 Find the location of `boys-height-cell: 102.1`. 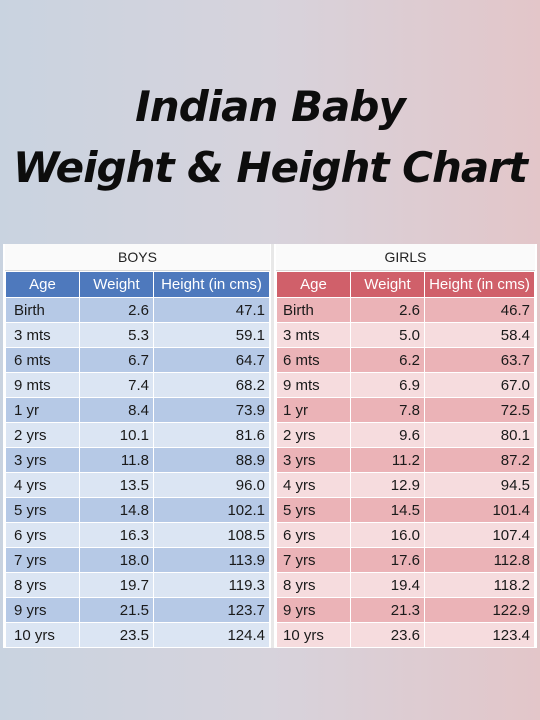

boys-height-cell: 102.1 is located at coordinates (211, 510).